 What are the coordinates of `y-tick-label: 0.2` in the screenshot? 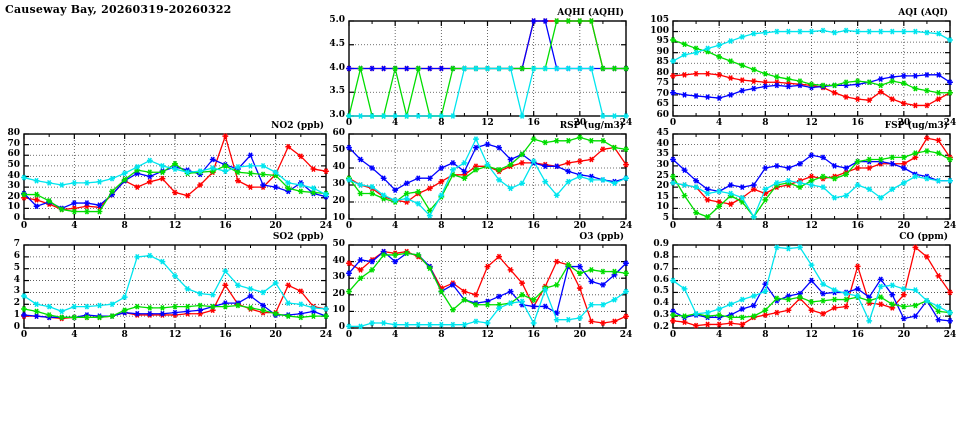 It's located at (661, 327).